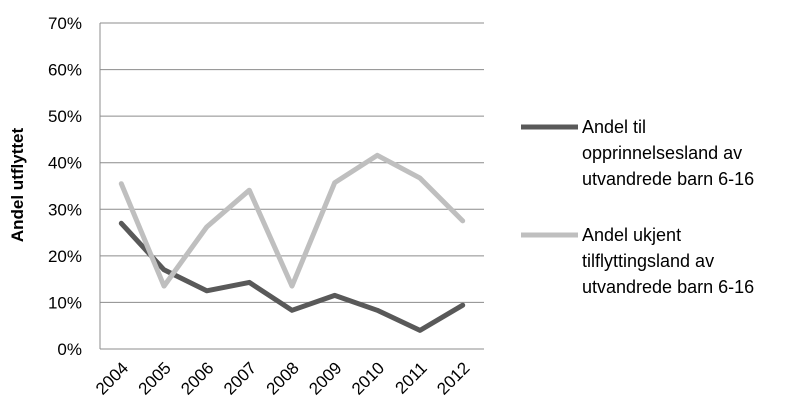  What do you see at coordinates (65, 116) in the screenshot?
I see `y-tick-label: 50%` at bounding box center [65, 116].